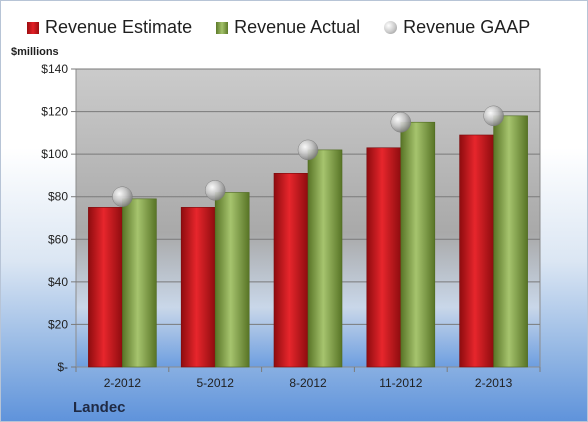 The image size is (588, 422). I want to click on legend-swatch-actual, so click(222, 27).